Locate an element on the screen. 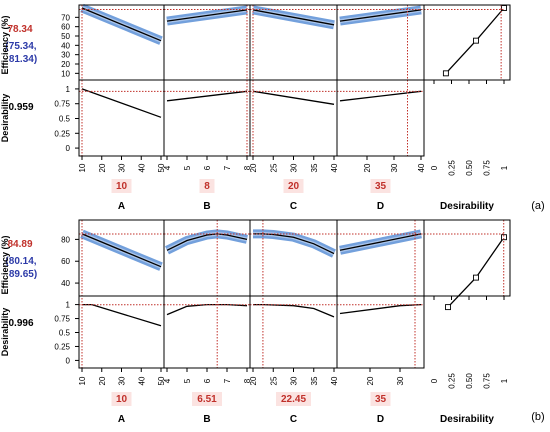 The width and height of the screenshot is (550, 432). x-tick-label-D: 20 is located at coordinates (370, 380).